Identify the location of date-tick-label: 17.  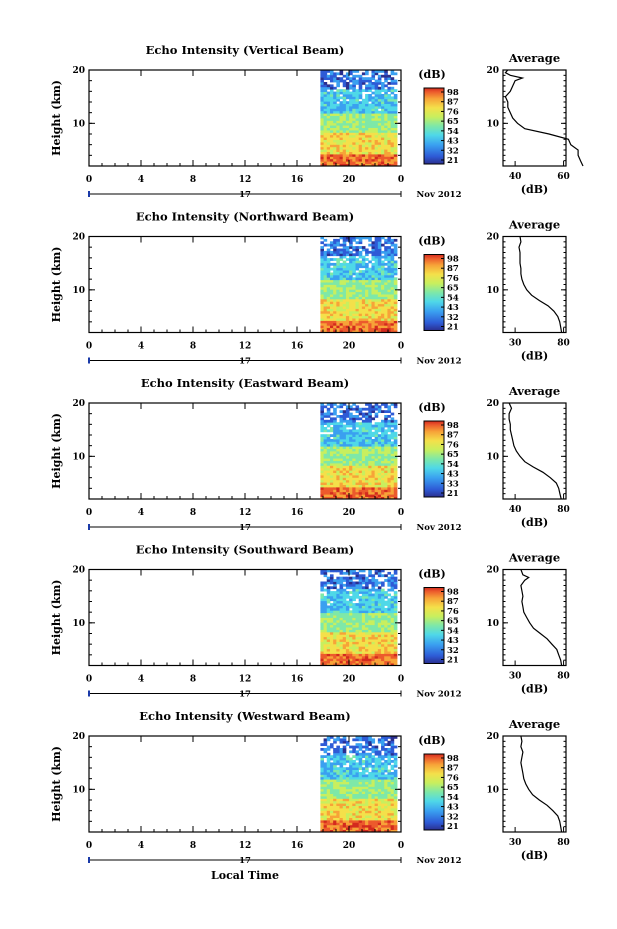
(245, 195).